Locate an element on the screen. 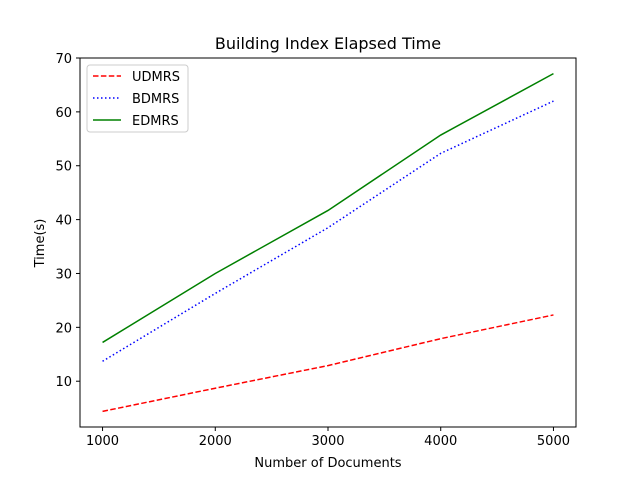  y-tick-label: 50 is located at coordinates (63, 167).